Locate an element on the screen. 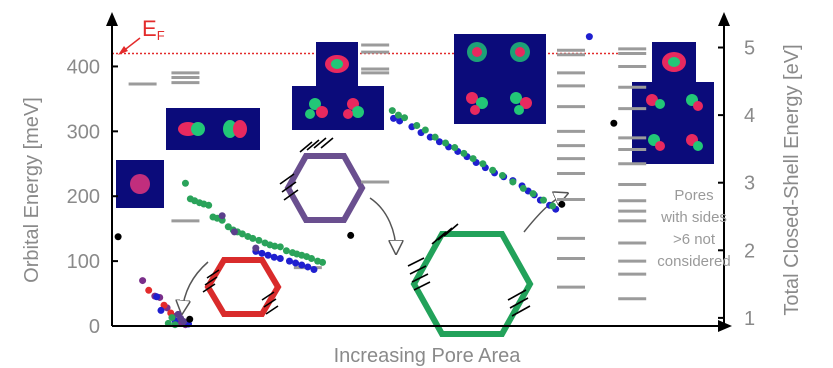 The width and height of the screenshot is (833, 368). fermi-level-label: EF is located at coordinates (153, 29).